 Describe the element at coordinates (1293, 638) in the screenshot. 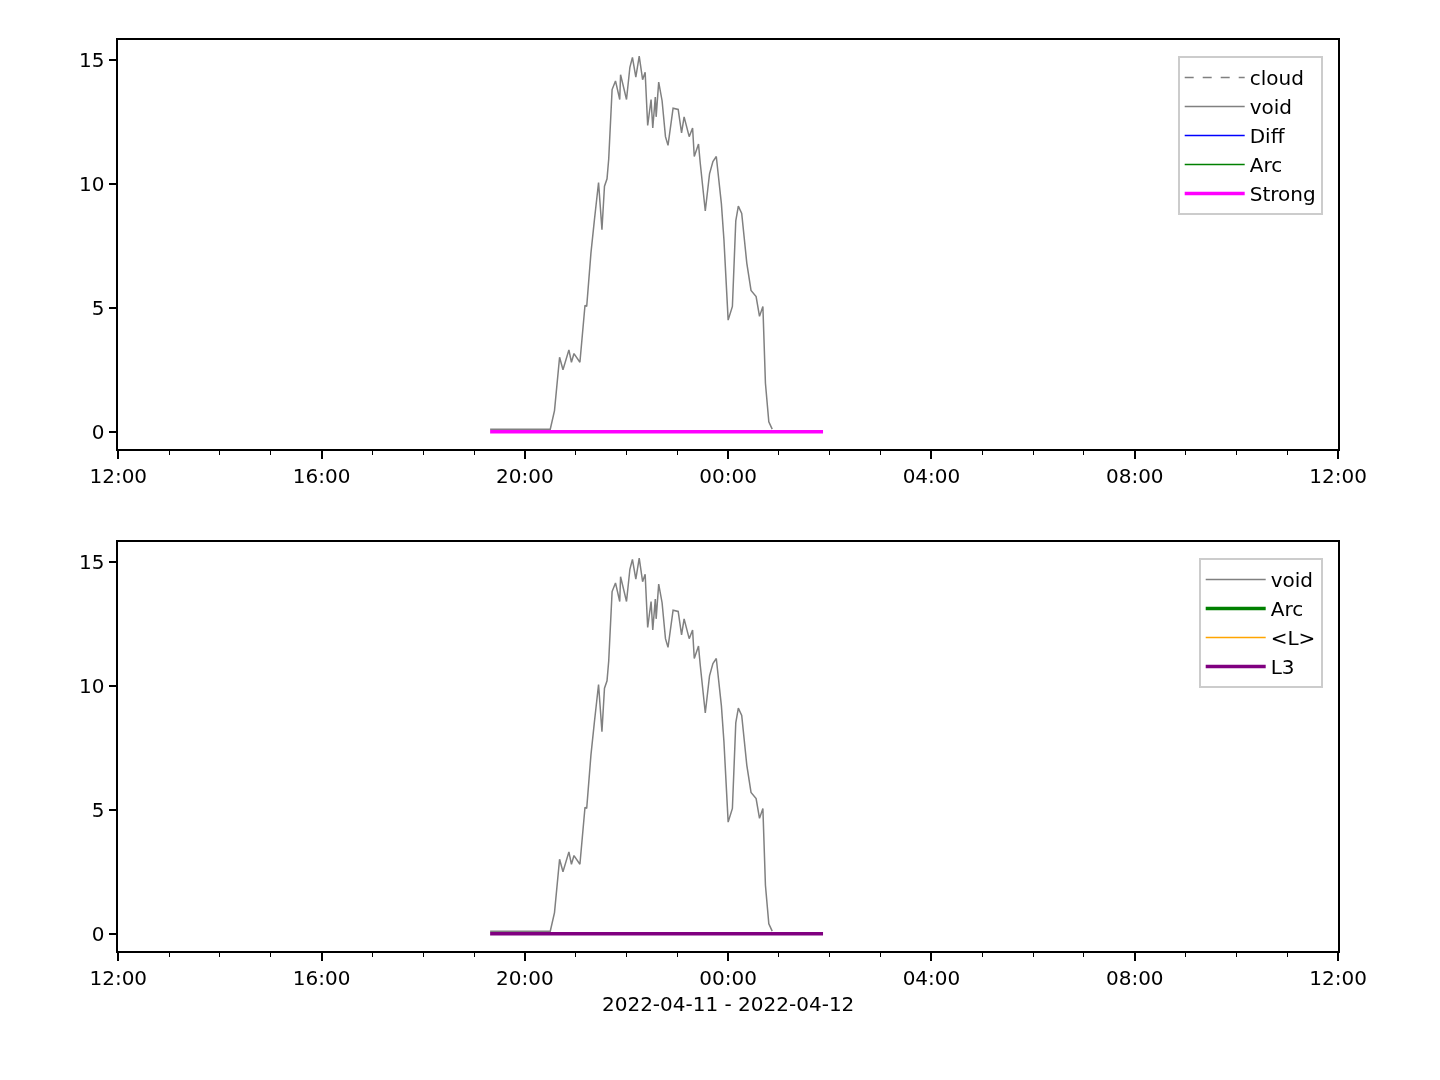

I see `legend-label: <L>` at that location.